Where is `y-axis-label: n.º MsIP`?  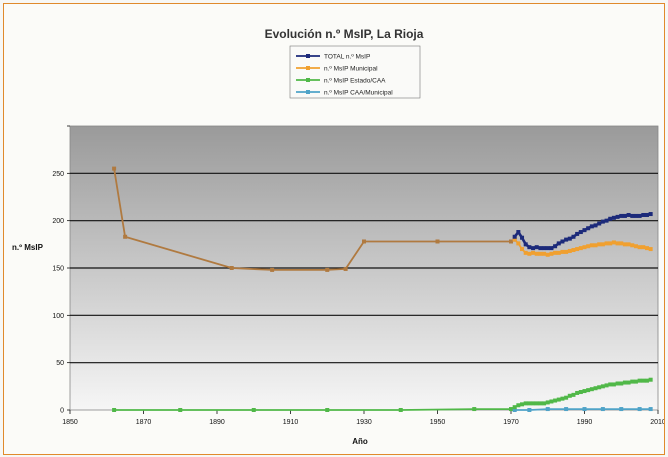
y-axis-label: n.º MsIP is located at coordinates (28, 247).